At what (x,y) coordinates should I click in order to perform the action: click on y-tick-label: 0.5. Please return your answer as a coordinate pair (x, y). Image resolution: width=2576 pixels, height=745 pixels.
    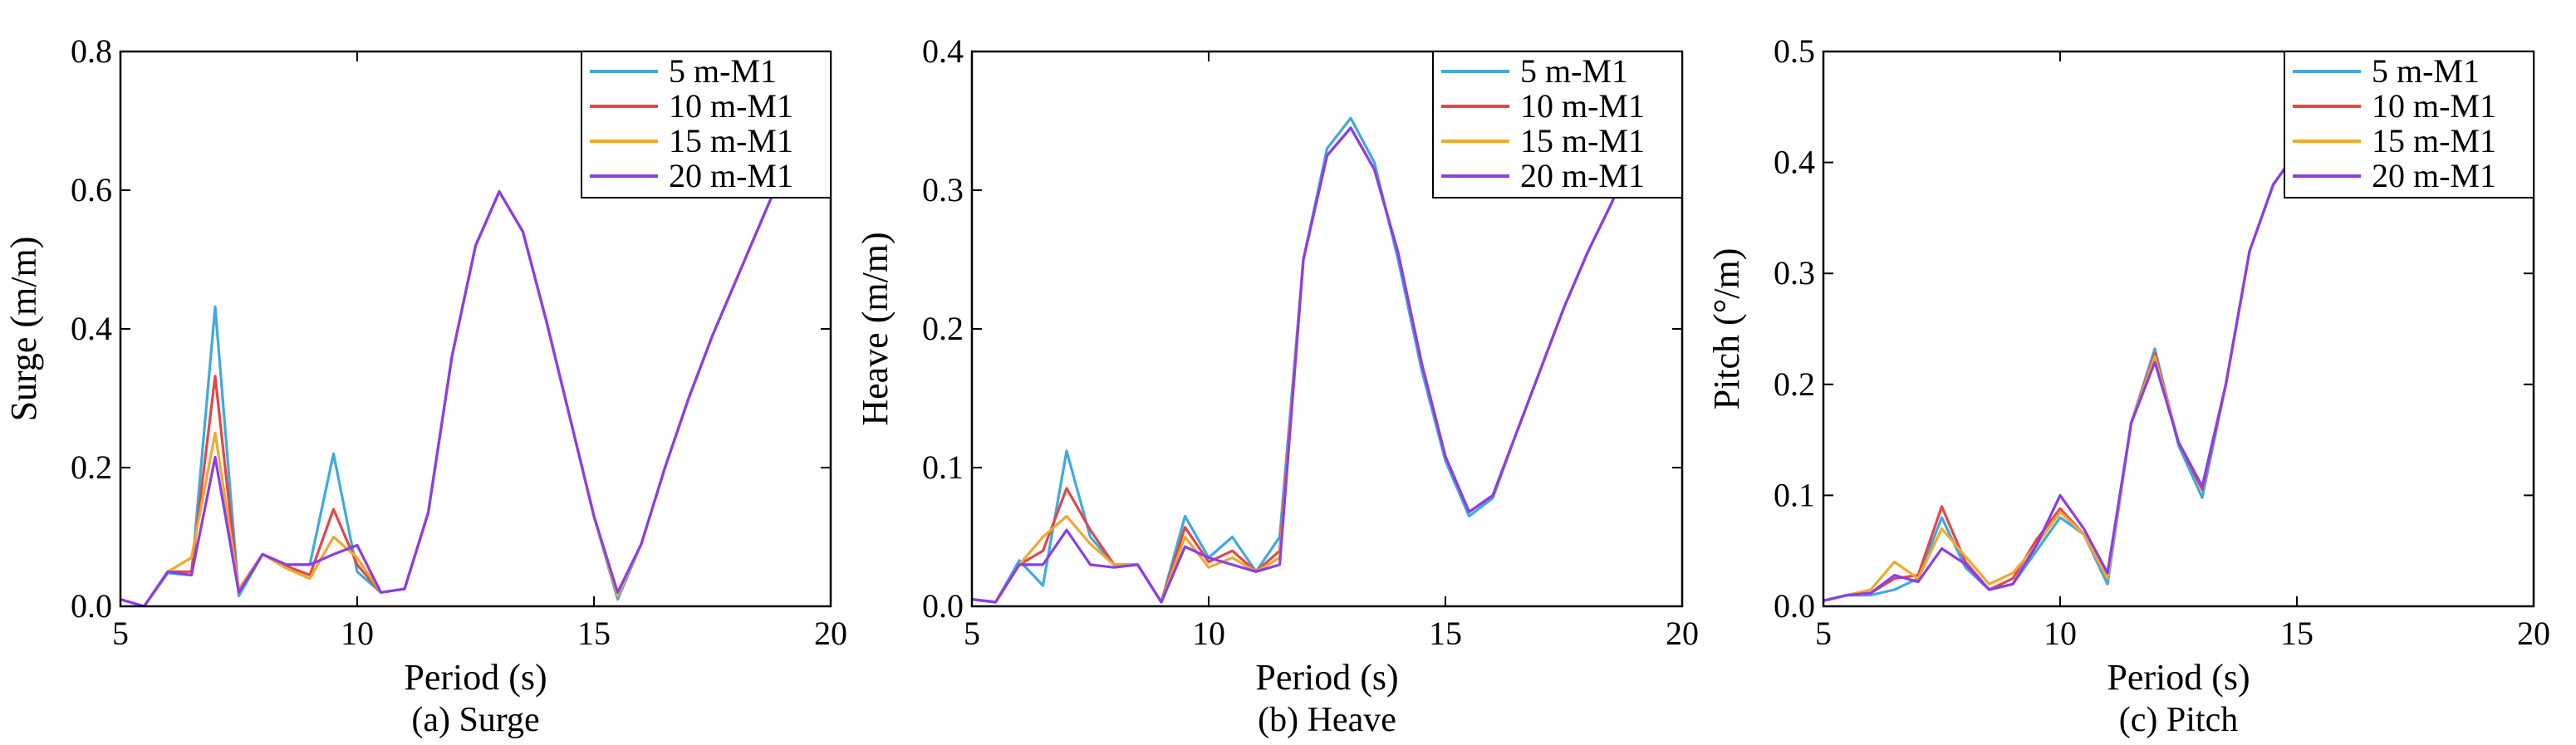
    Looking at the image, I should click on (1794, 51).